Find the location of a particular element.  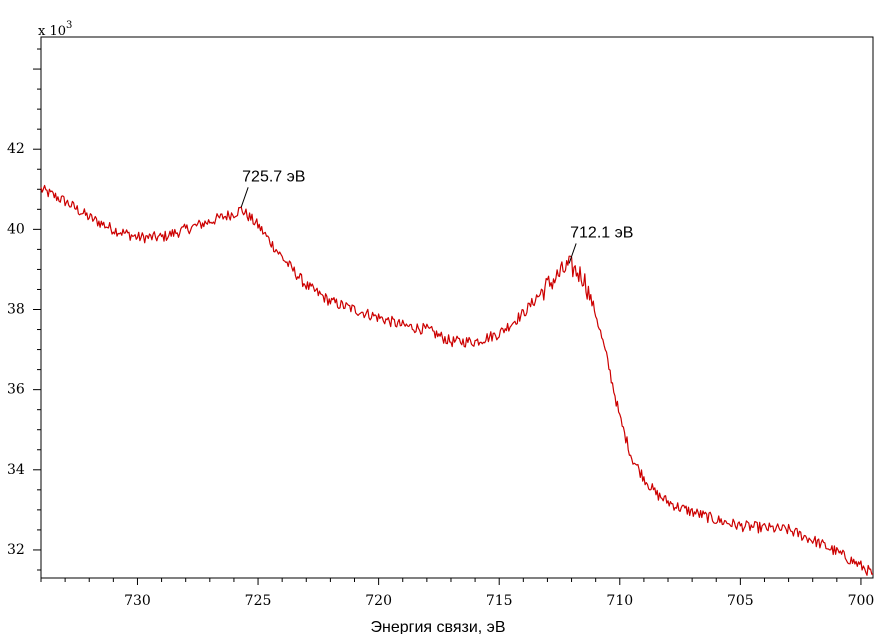

y-tick-label: 32 is located at coordinates (16, 550).